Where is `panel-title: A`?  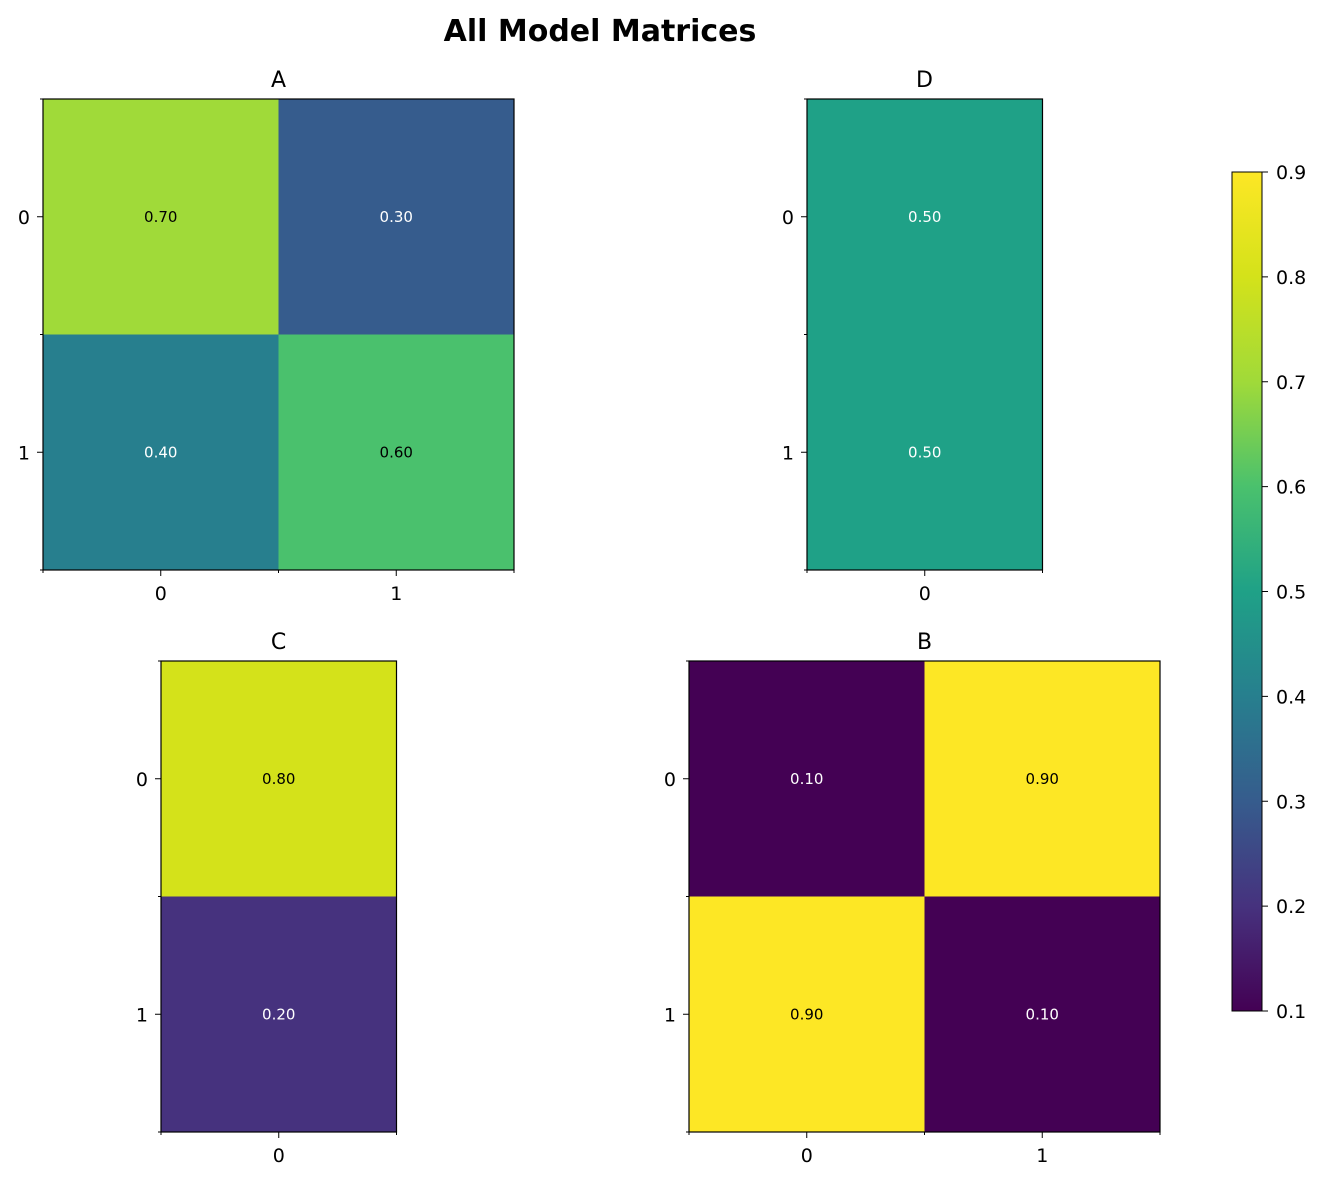 panel-title: A is located at coordinates (278, 80).